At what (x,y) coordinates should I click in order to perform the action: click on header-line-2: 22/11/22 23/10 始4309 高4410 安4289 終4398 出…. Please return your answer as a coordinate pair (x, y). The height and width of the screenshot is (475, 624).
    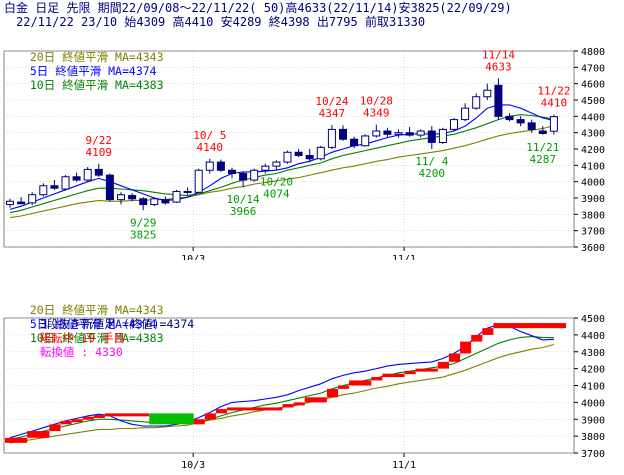
    Looking at the image, I should click on (221, 22).